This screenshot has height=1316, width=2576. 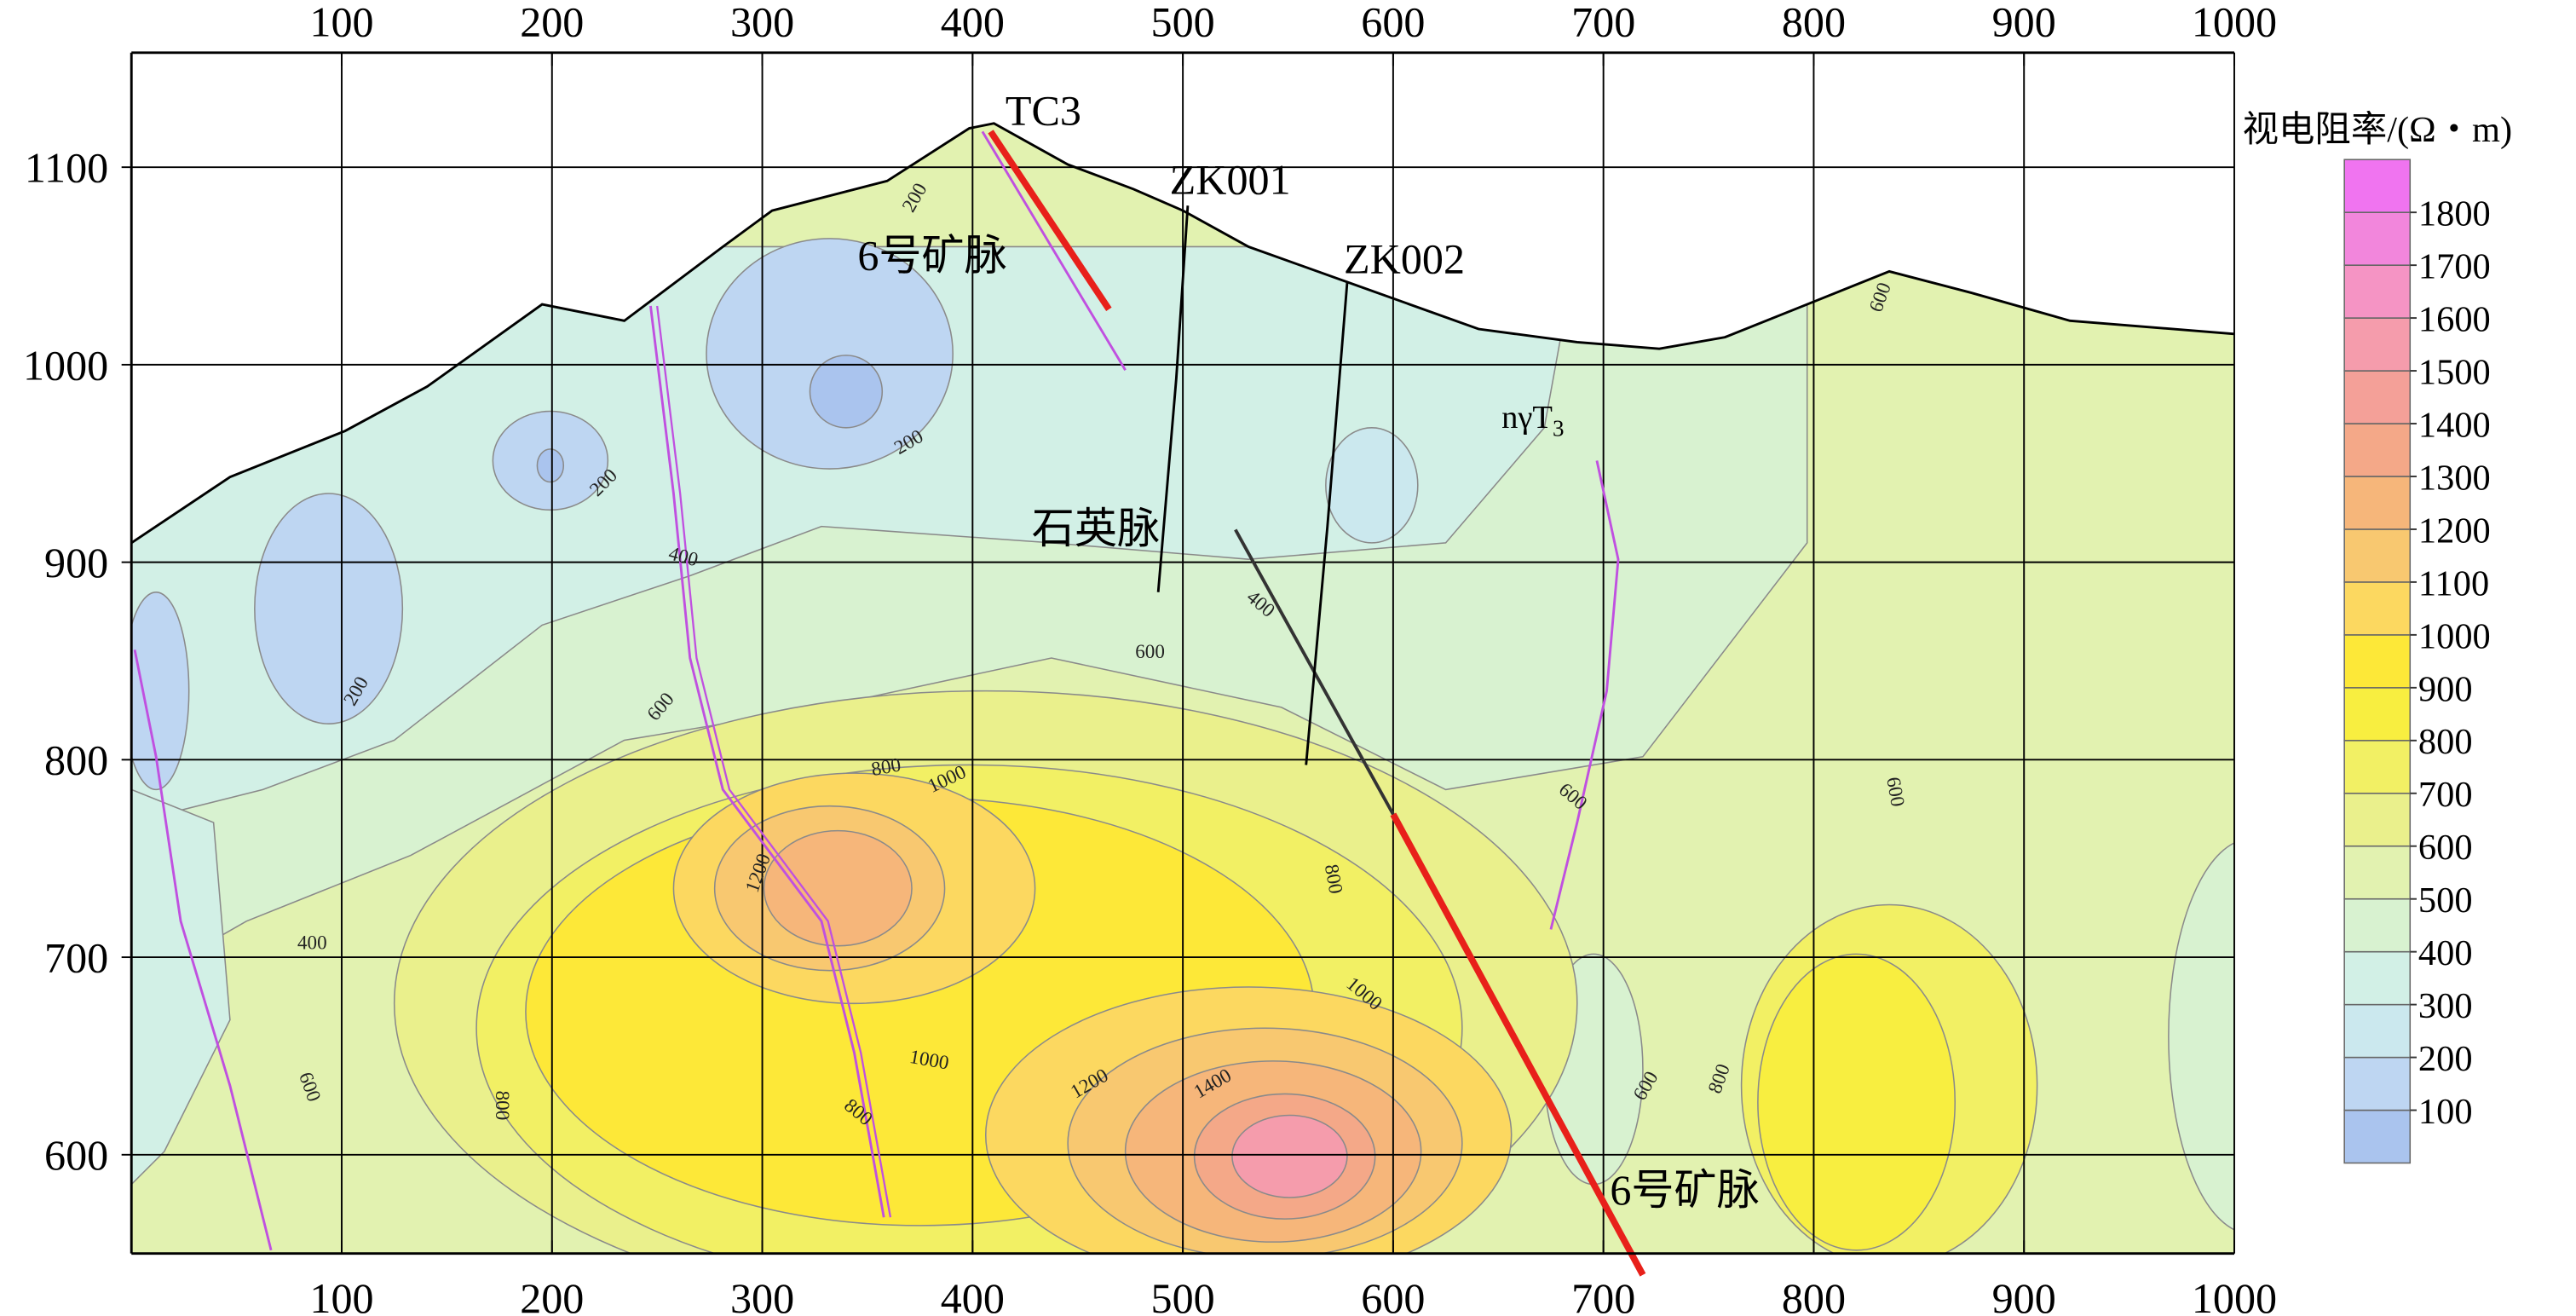 What do you see at coordinates (2454, 214) in the screenshot?
I see `colorbar-label: 1800` at bounding box center [2454, 214].